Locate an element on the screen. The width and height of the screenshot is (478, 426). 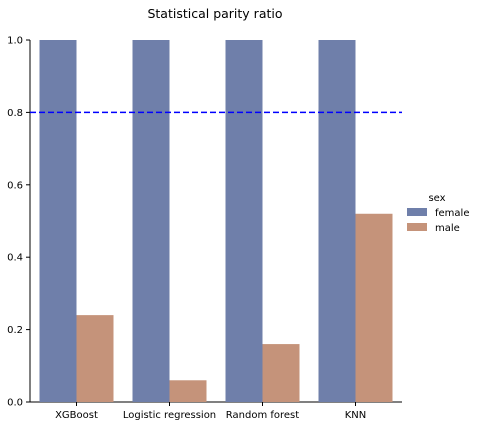
legend-title: sex is located at coordinates (436, 198).